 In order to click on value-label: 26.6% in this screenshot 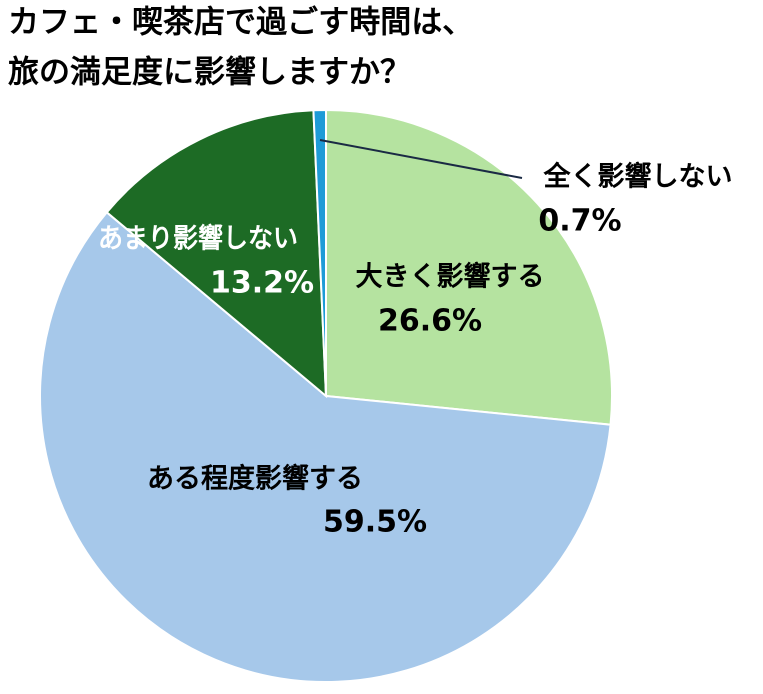, I will do `click(430, 321)`.